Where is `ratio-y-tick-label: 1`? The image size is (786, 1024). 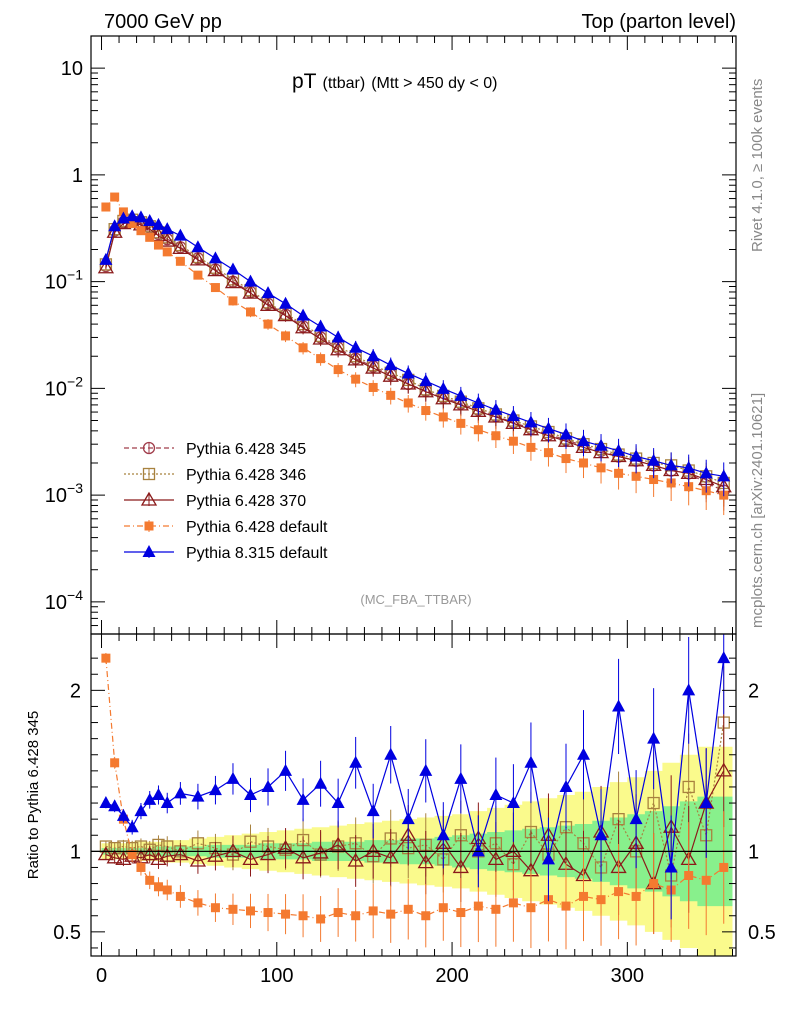 ratio-y-tick-label: 1 is located at coordinates (75, 852).